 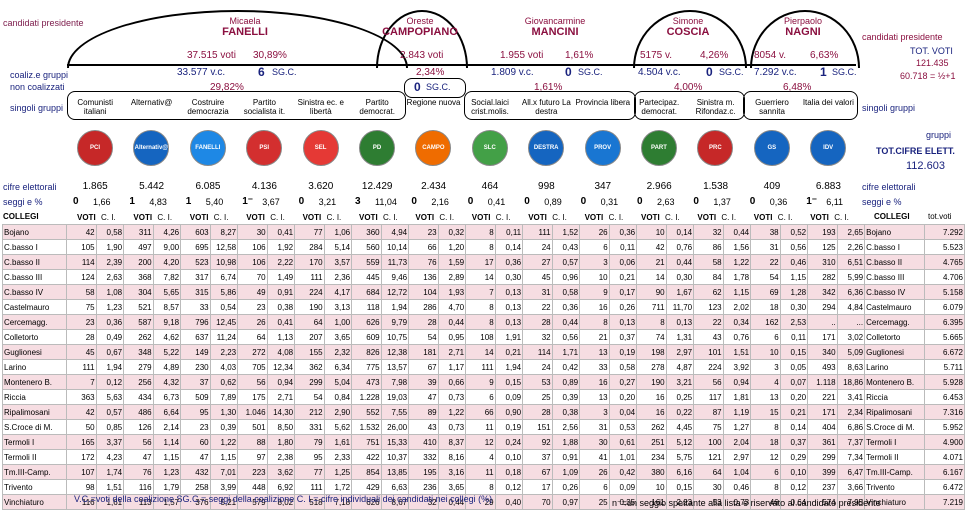 I want to click on coaliz-label: coaliz.e gruppi, so click(x=39, y=75).